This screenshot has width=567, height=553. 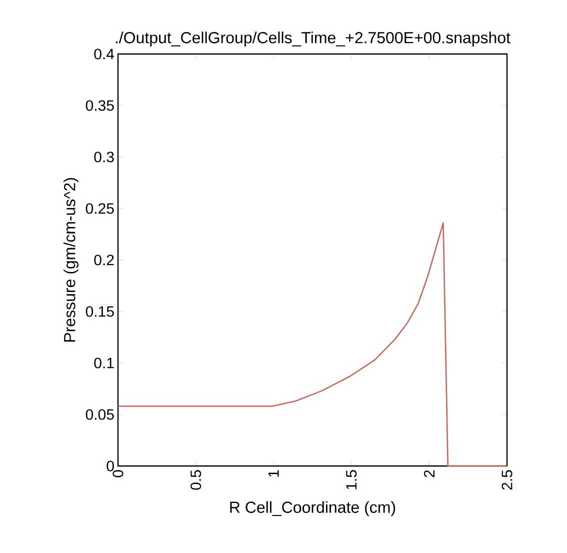 What do you see at coordinates (100, 311) in the screenshot?
I see `y-tick-label: 0.15` at bounding box center [100, 311].